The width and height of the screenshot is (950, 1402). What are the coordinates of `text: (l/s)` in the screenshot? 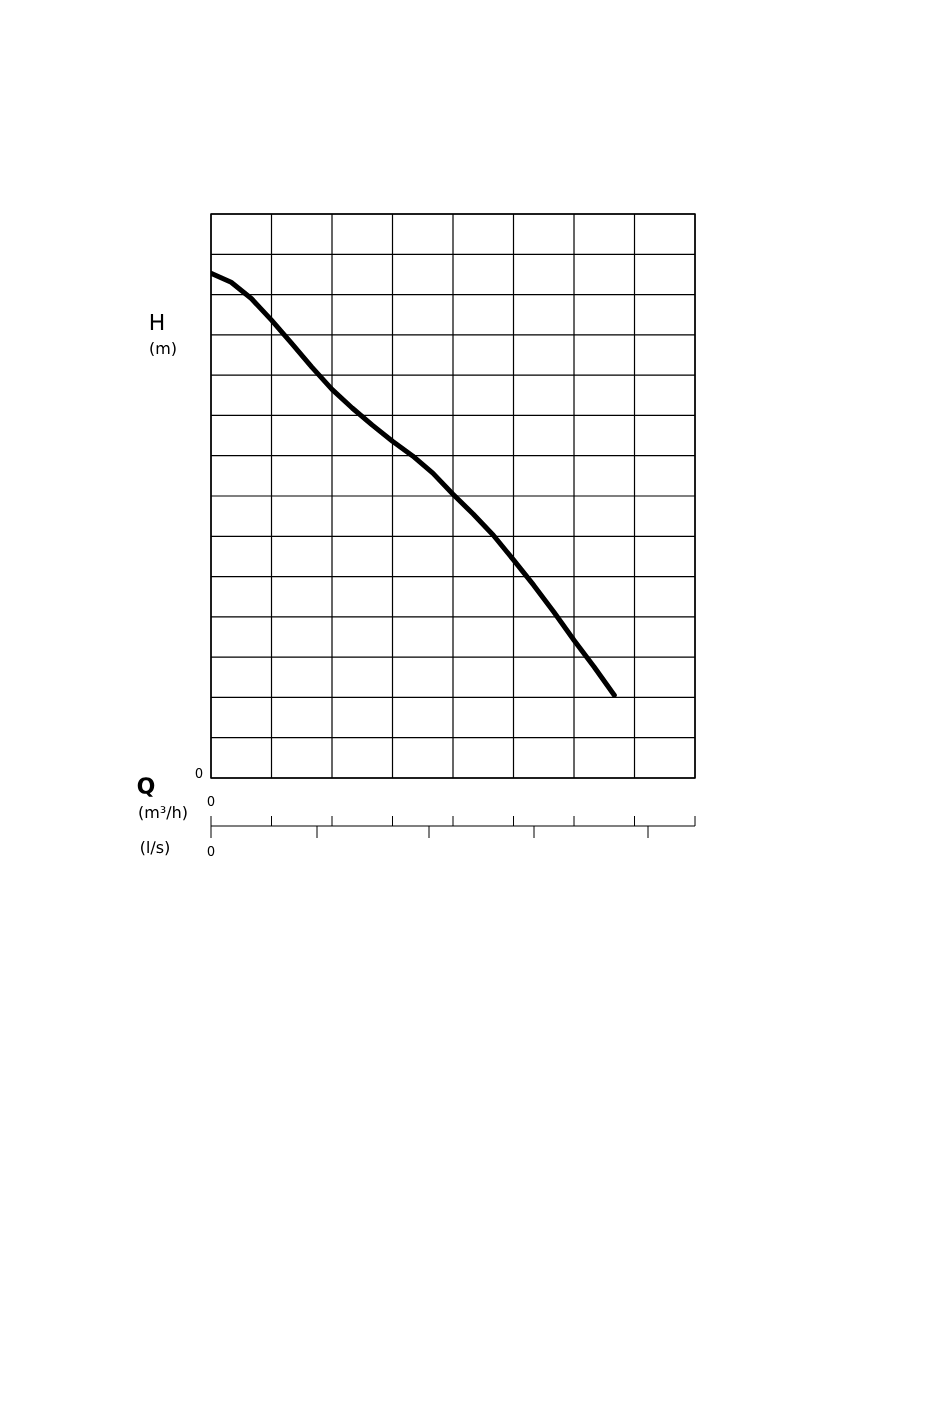 It's located at (155, 848).